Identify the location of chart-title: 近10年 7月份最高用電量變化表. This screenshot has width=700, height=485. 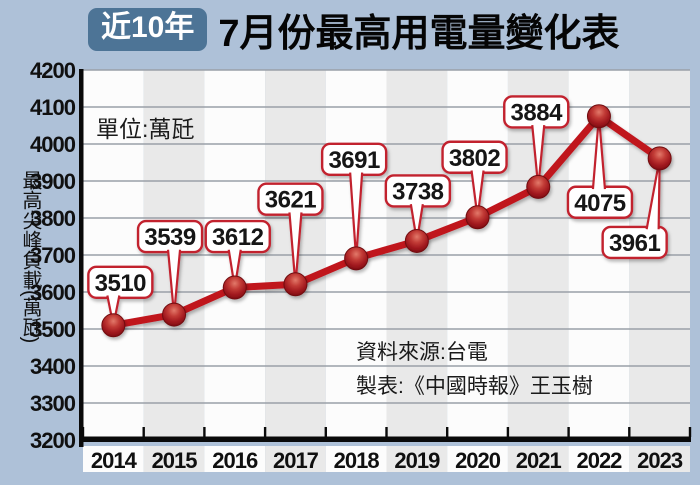
(354, 30).